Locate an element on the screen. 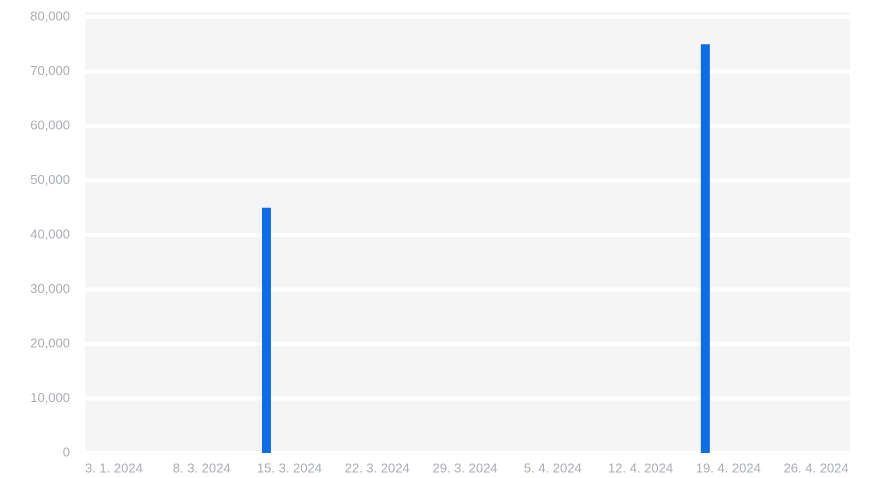 Image resolution: width=880 pixels, height=478 pixels. y-tick-label: 20,000 is located at coordinates (50, 342).